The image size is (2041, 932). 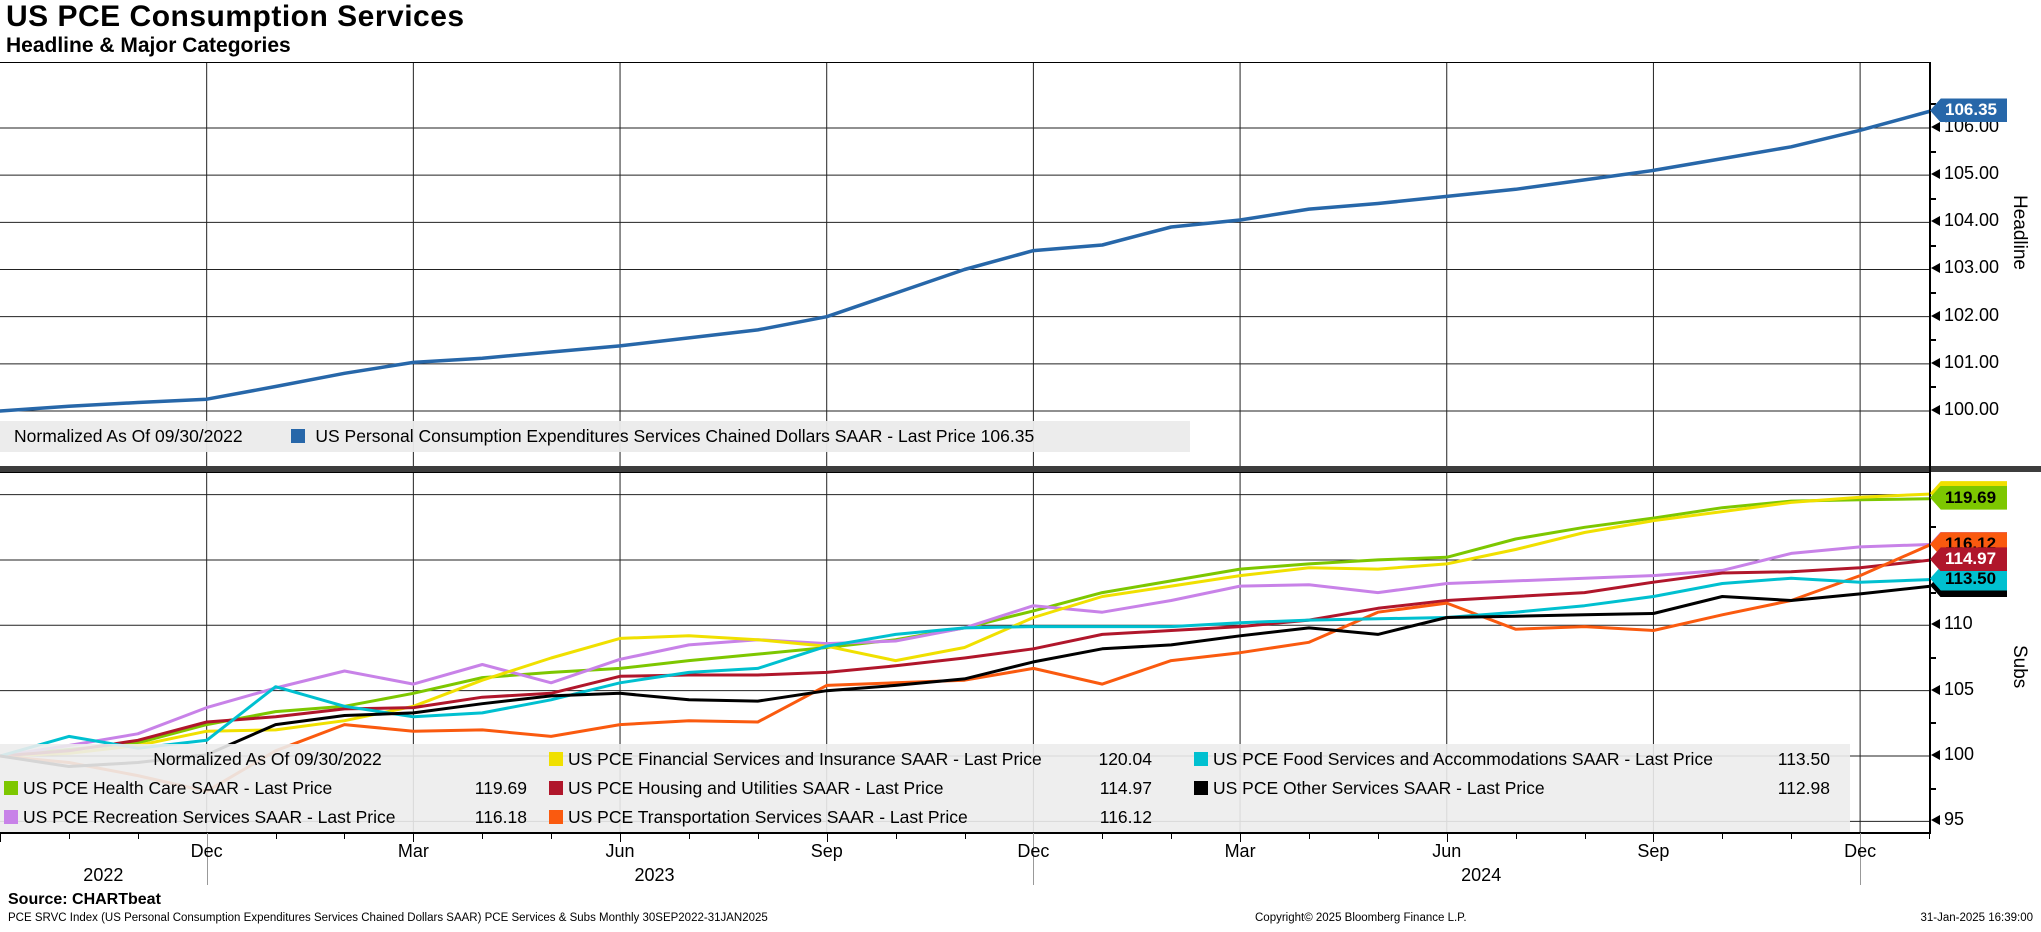 I want to click on source-label: Source: CHARTbeat, so click(x=84, y=899).